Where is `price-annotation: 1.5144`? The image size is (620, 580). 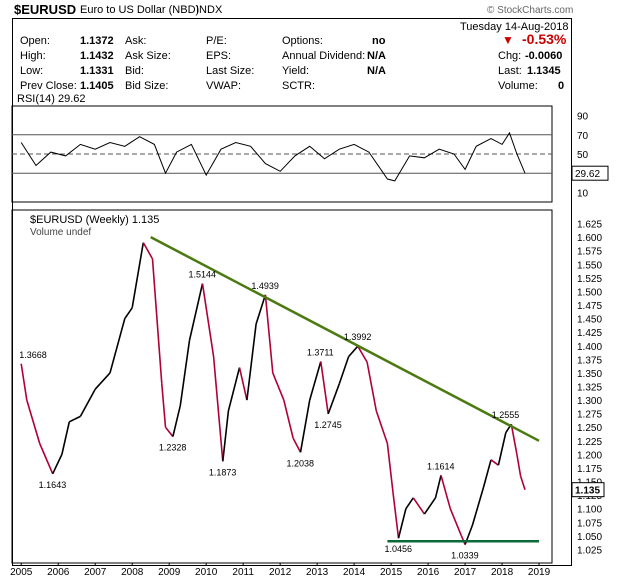 price-annotation: 1.5144 is located at coordinates (202, 275).